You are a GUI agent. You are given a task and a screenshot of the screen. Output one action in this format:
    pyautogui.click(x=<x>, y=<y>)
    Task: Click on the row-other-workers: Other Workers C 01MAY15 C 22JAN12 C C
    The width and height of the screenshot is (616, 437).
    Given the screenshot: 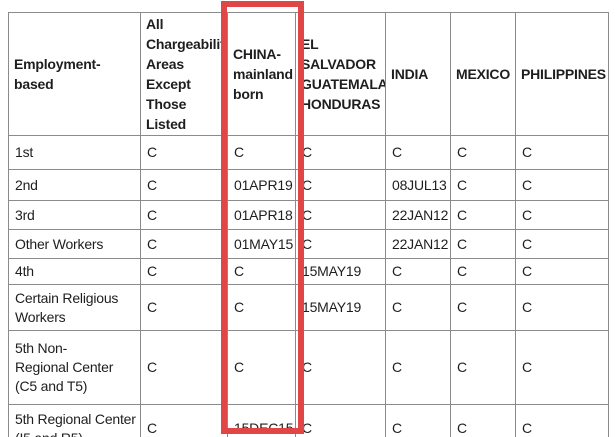 What is the action you would take?
    pyautogui.click(x=308, y=244)
    